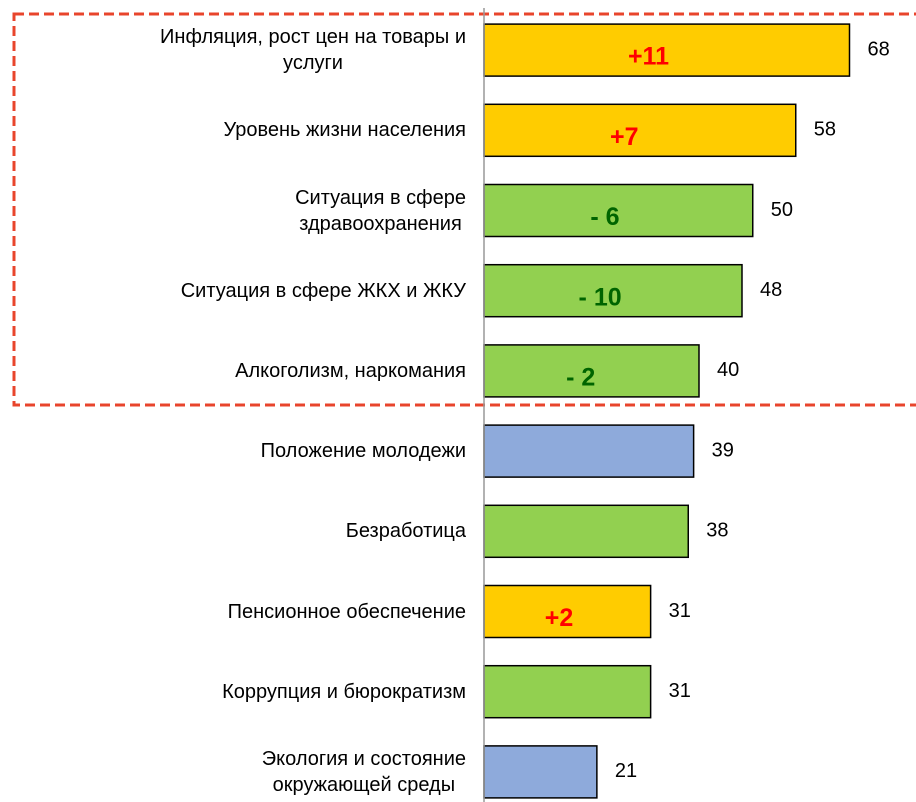 Image resolution: width=916 pixels, height=802 pixels. Describe the element at coordinates (604, 217) in the screenshot. I see `change-label: - 6` at that location.